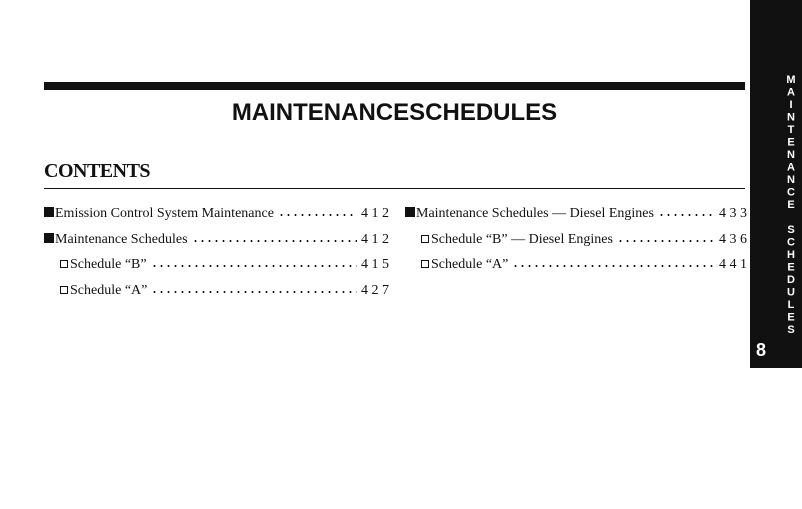 This screenshot has height=509, width=802. What do you see at coordinates (216, 296) in the screenshot?
I see `toc-entry: Schedule “A” 4 2 7` at bounding box center [216, 296].